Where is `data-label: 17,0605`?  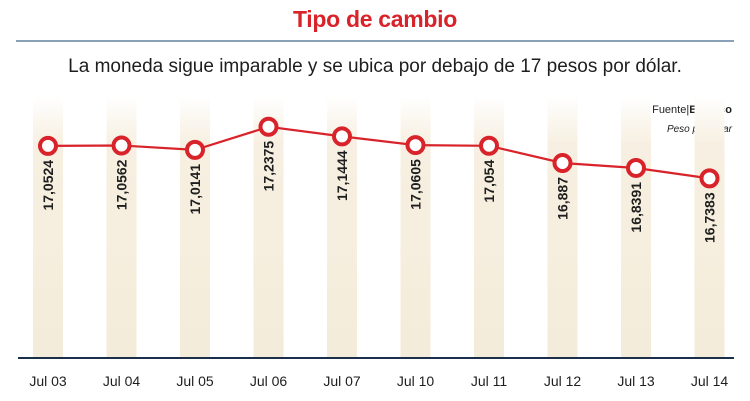
data-label: 17,0605 is located at coordinates (416, 184).